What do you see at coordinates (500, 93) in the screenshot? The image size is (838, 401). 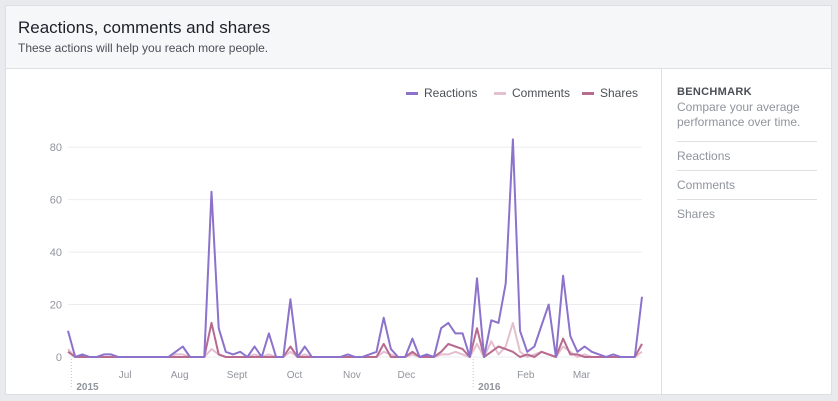 I see `comments-swatch` at bounding box center [500, 93].